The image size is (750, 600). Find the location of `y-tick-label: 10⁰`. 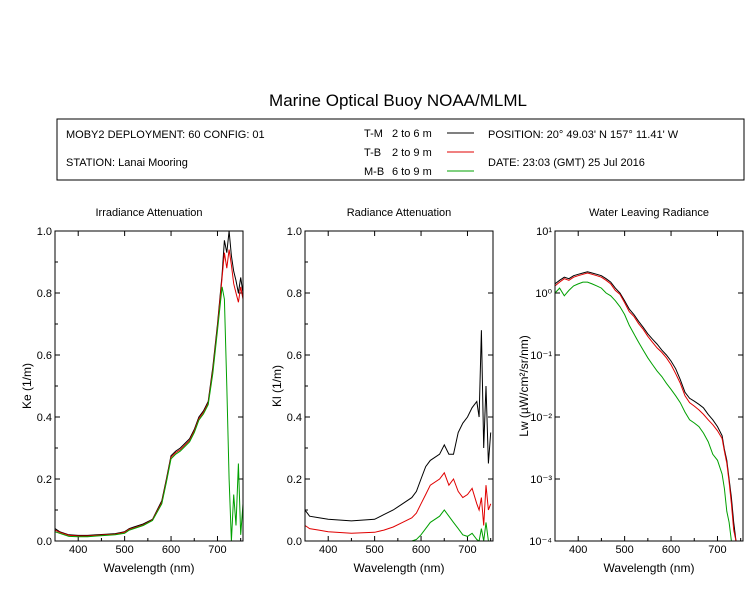

y-tick-label: 10⁰ is located at coordinates (543, 294).